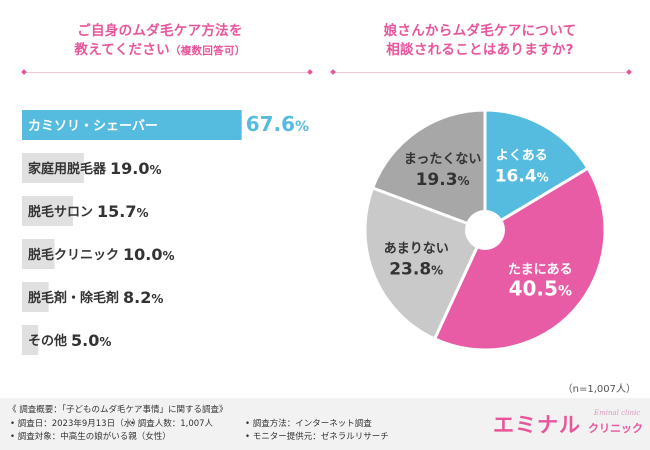  I want to click on bar-chart-question: ご自身のムダ毛ケア方法を 教えてください（複数回答可）, so click(160, 41).